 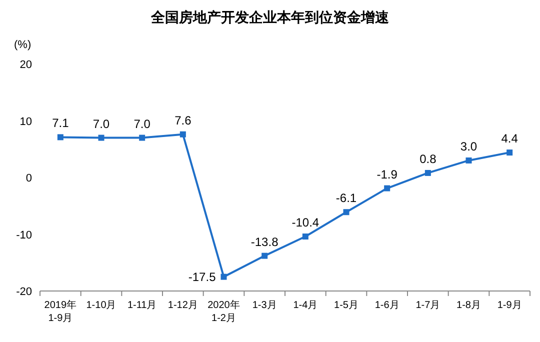 What do you see at coordinates (428, 159) in the screenshot?
I see `data-label: 0.8` at bounding box center [428, 159].